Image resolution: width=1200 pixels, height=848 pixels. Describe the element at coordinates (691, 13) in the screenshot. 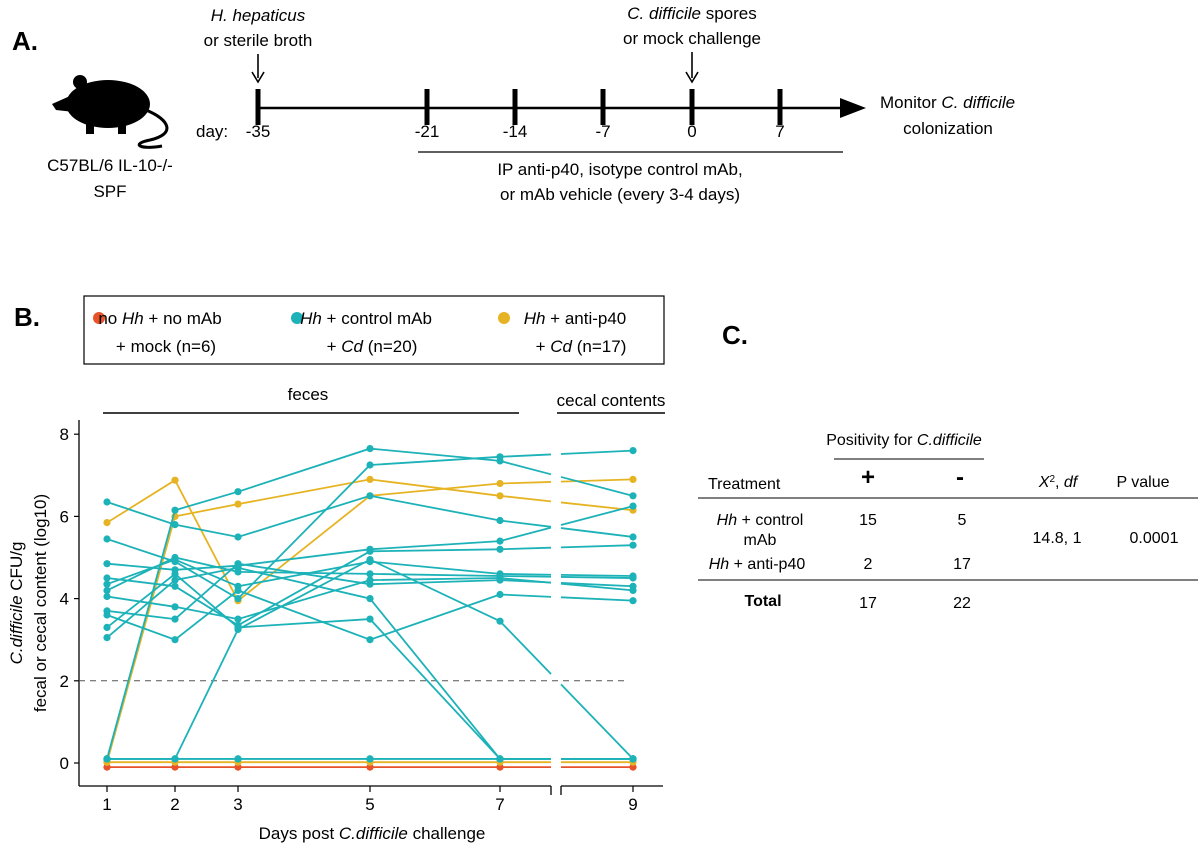

I see `challenge-label: C. difficile spores` at that location.